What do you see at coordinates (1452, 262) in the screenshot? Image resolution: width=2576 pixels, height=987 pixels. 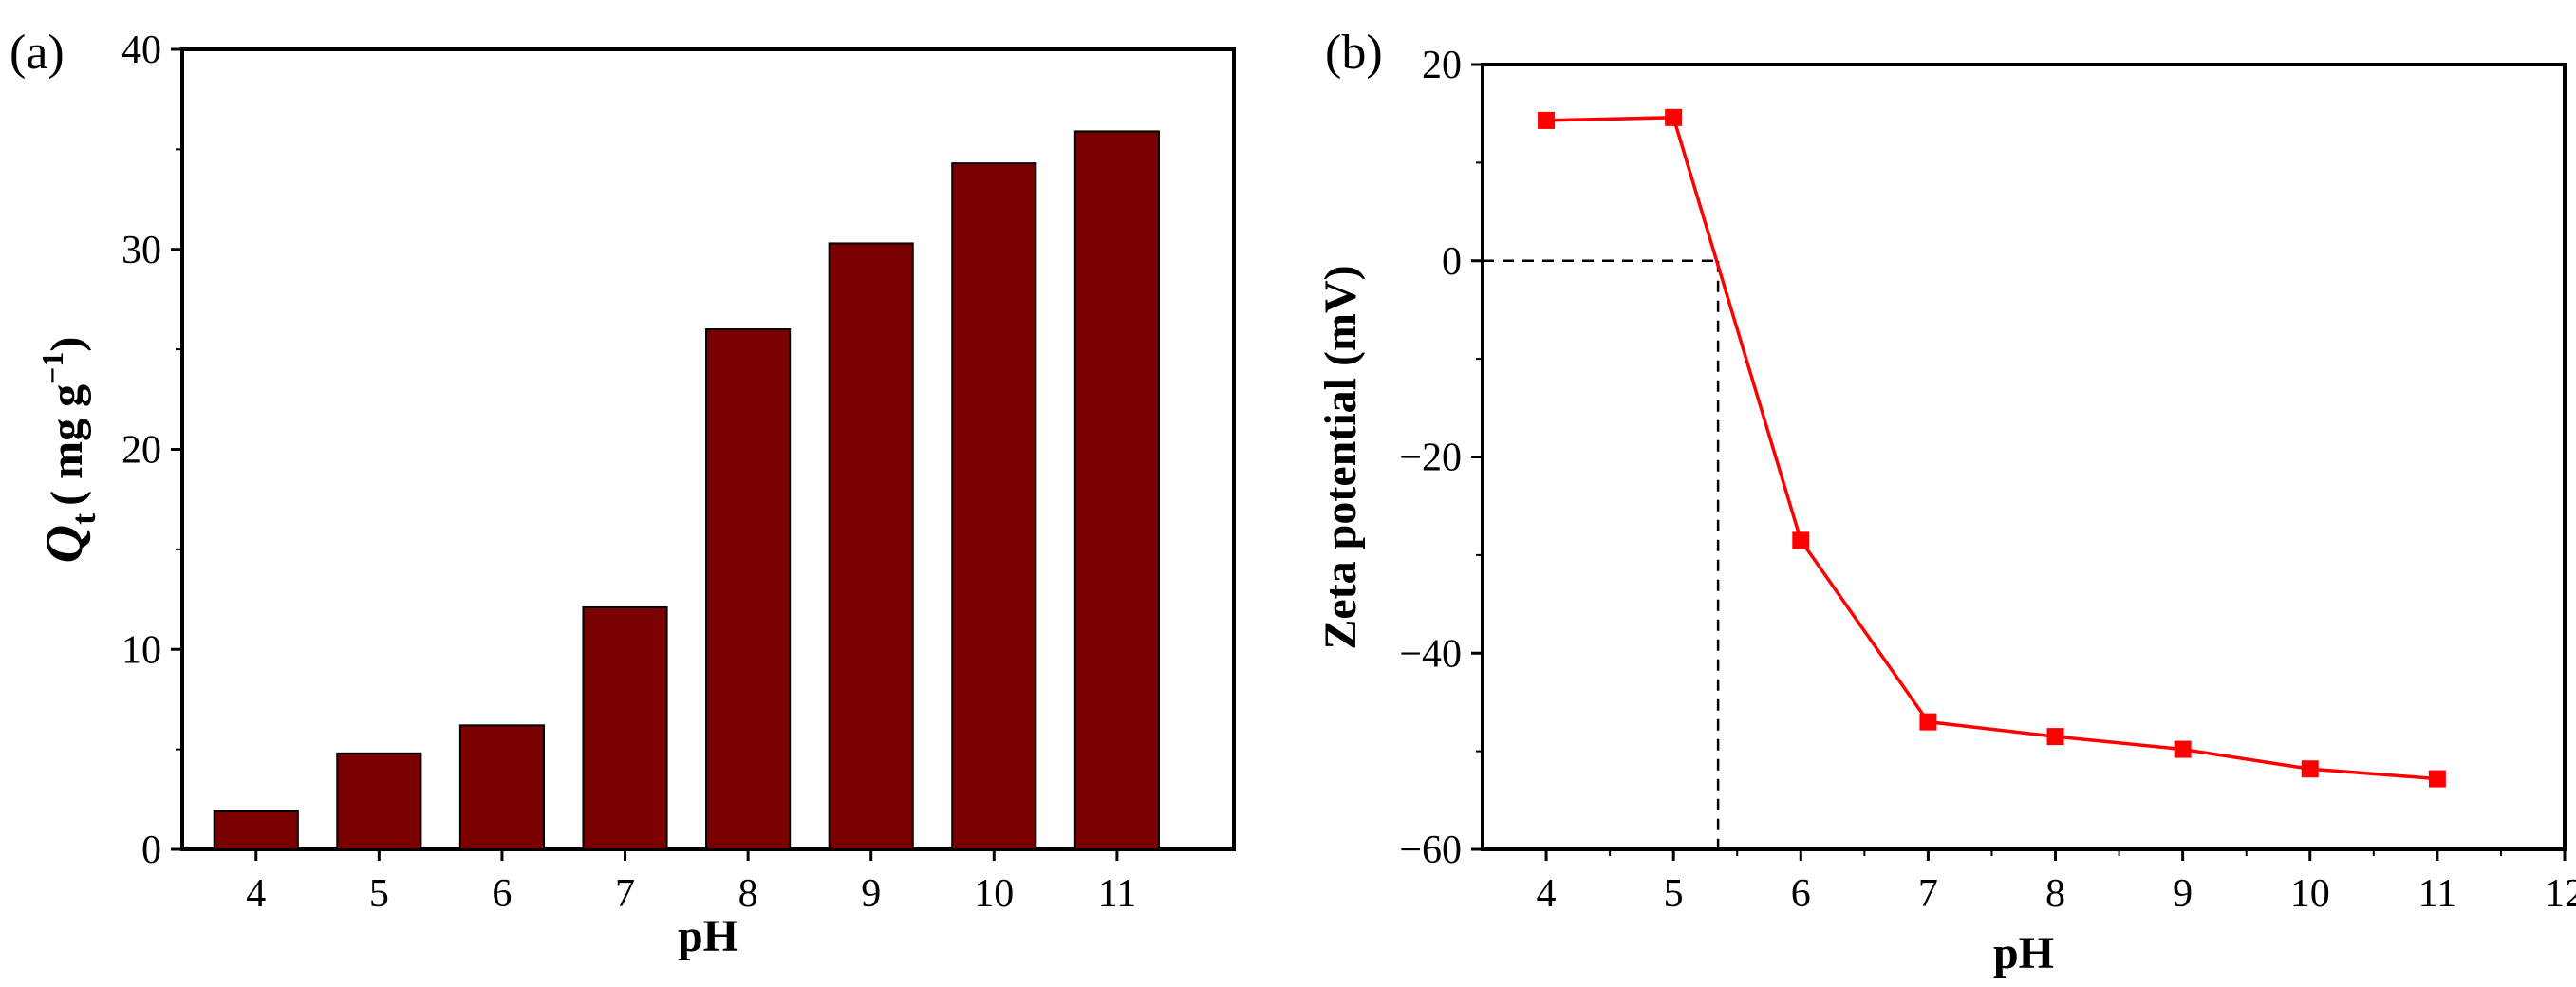 I see `panel-b-y-tick-label: 0` at bounding box center [1452, 262].